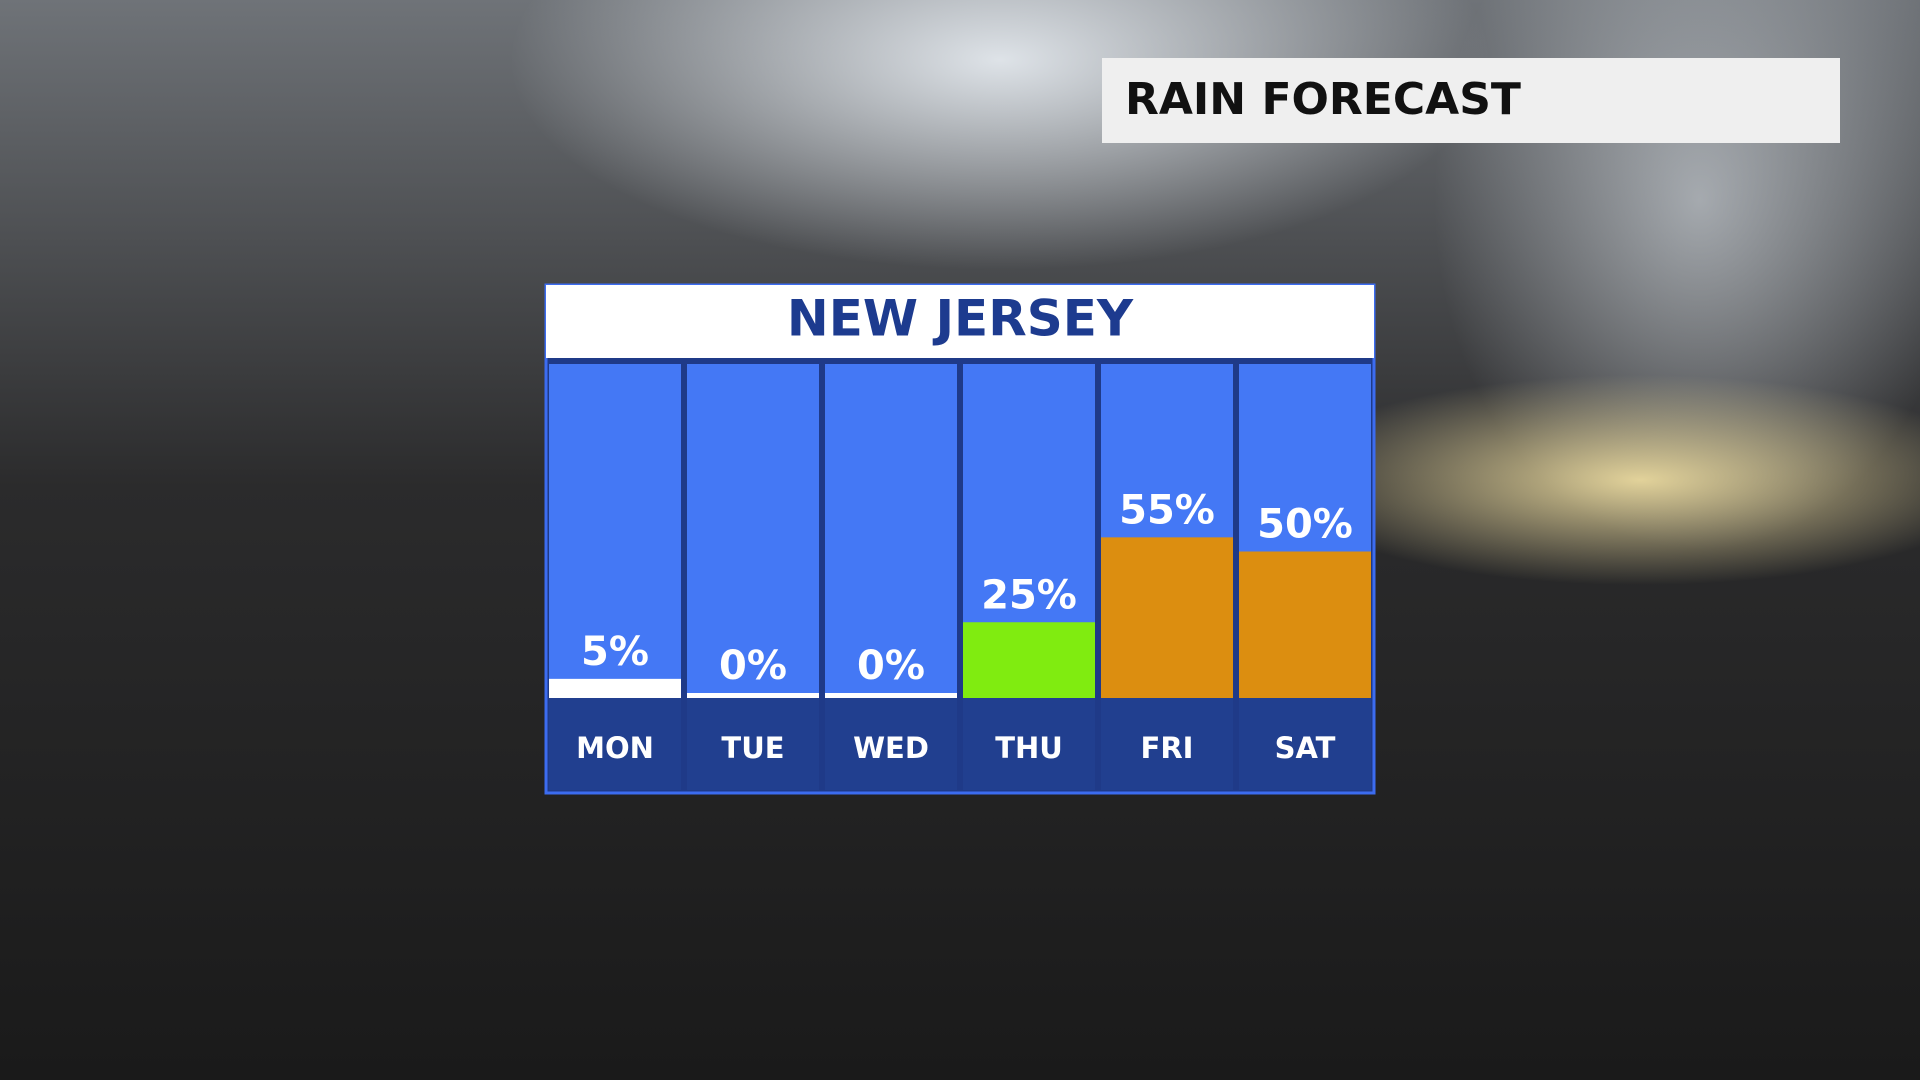 The height and width of the screenshot is (1080, 1920). I want to click on x-tick-label: THU, so click(1029, 748).